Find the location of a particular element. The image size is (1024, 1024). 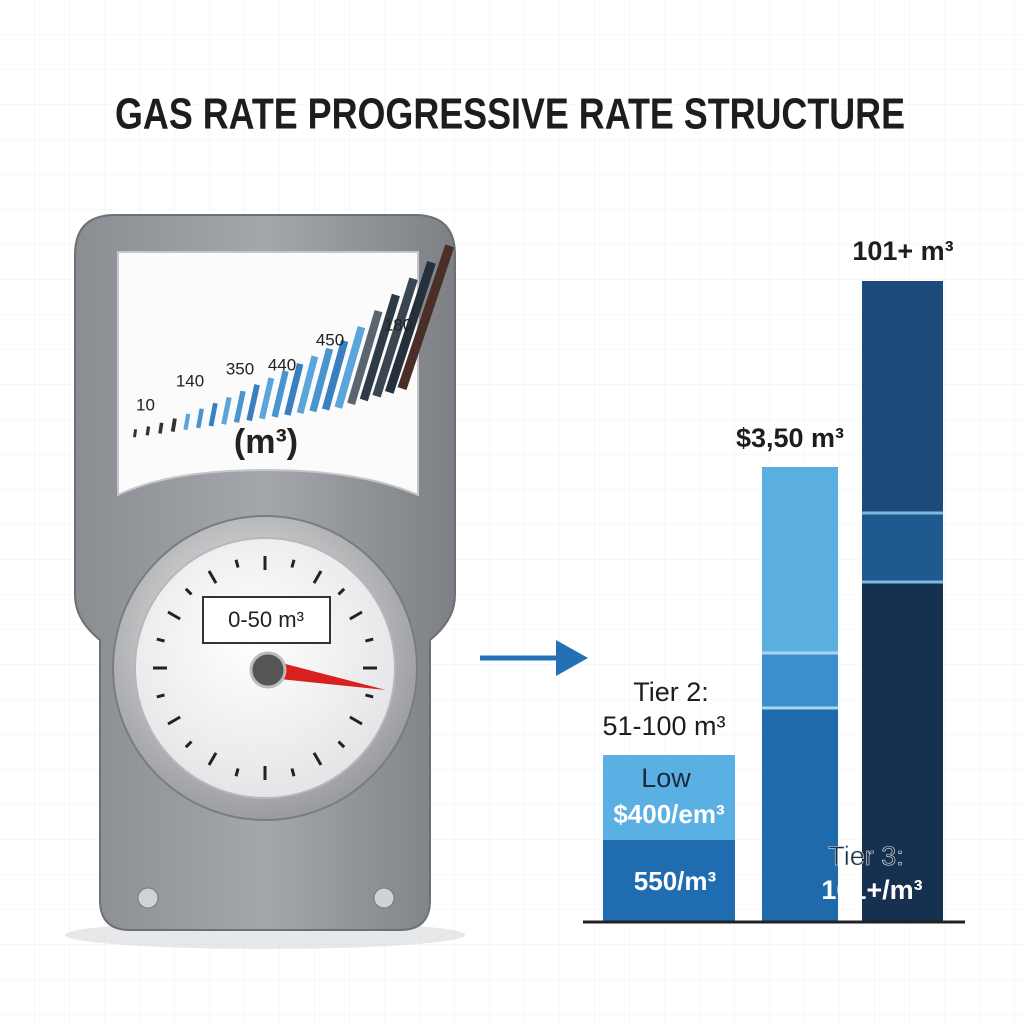

bar-label: 101+ m³ is located at coordinates (902, 251).